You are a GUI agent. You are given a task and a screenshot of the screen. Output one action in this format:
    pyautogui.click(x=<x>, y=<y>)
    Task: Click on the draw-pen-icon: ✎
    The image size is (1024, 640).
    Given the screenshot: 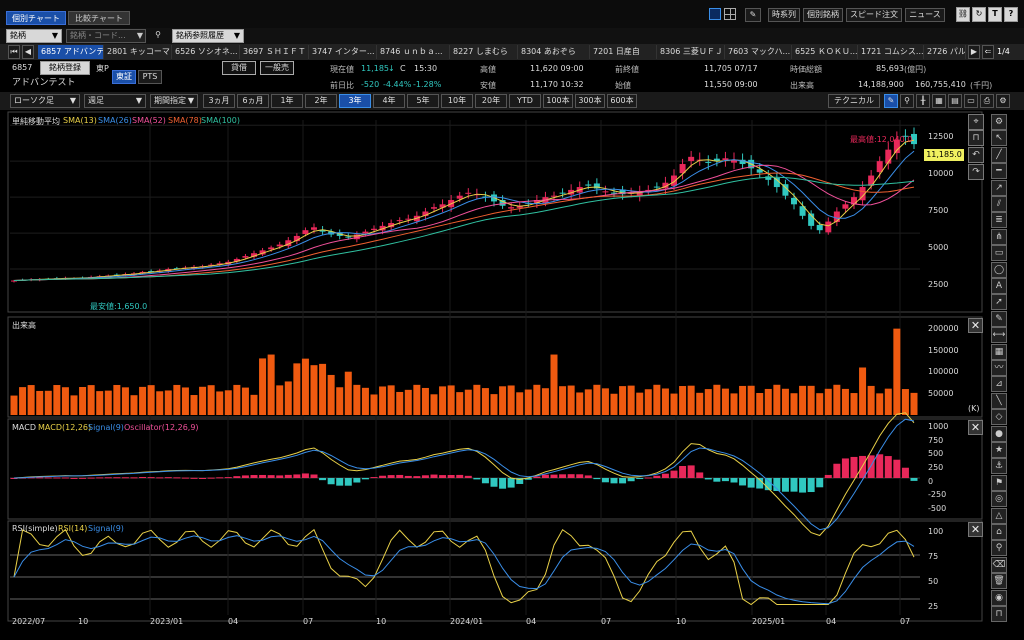 What is the action you would take?
    pyautogui.click(x=891, y=101)
    